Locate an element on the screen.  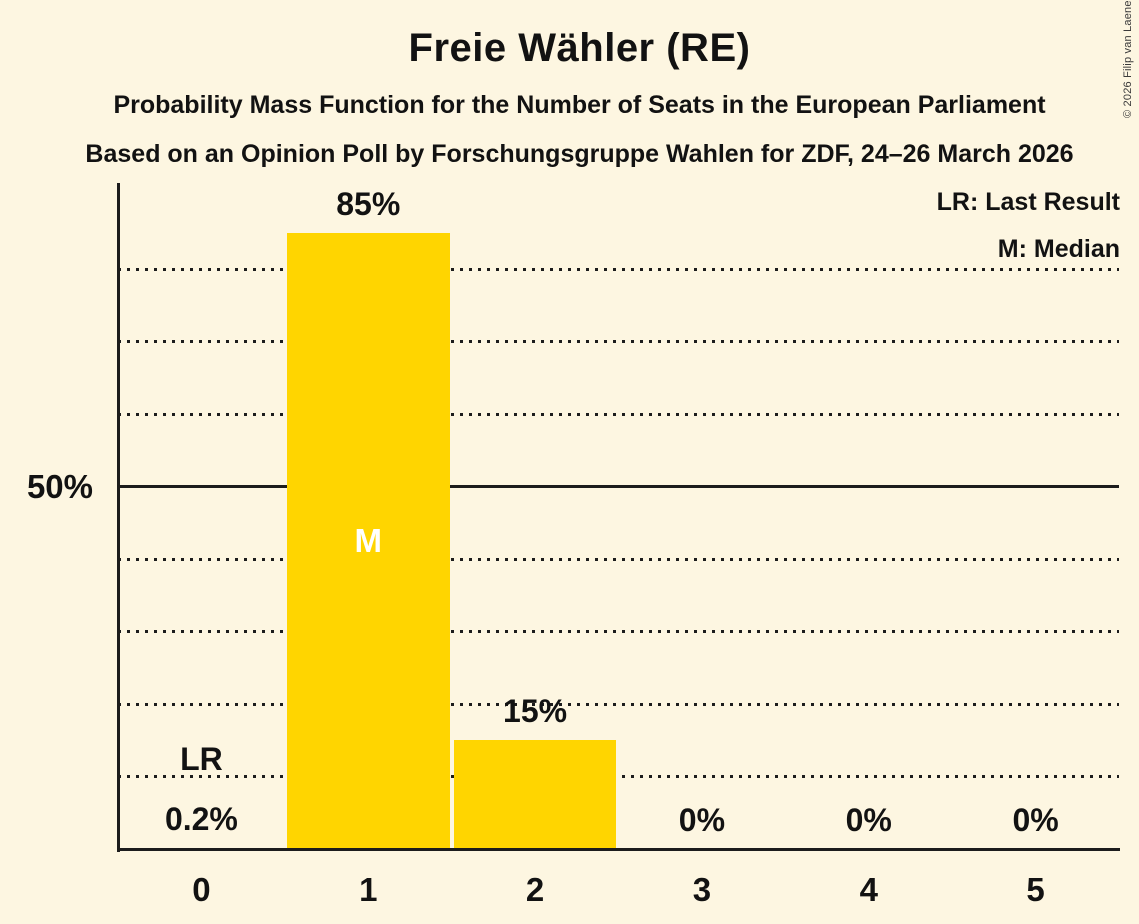
y-axis-line is located at coordinates (118, 517).